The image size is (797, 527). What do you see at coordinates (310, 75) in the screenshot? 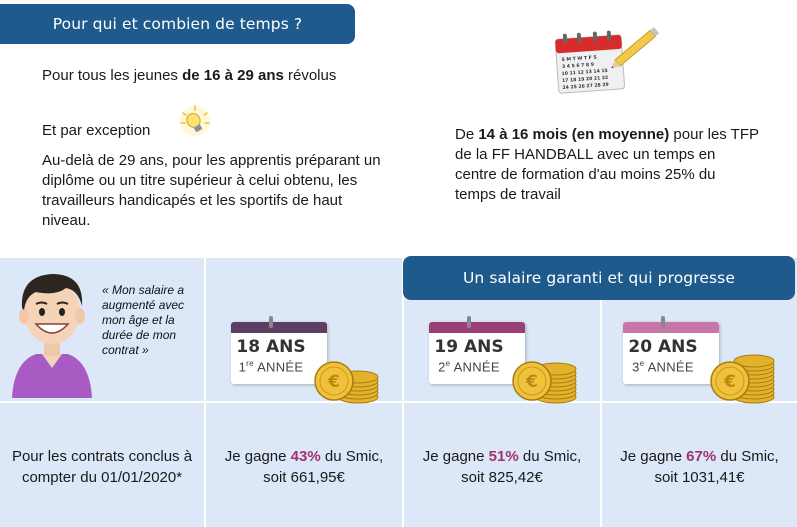
I see `eligibility-suffix: révolus` at bounding box center [310, 75].